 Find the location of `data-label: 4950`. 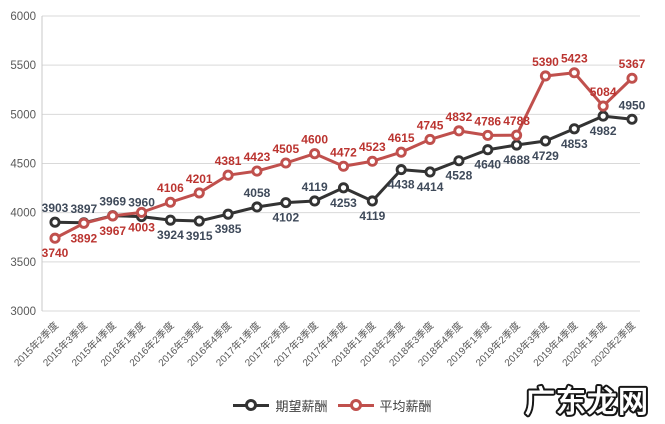

data-label: 4950 is located at coordinates (632, 105).